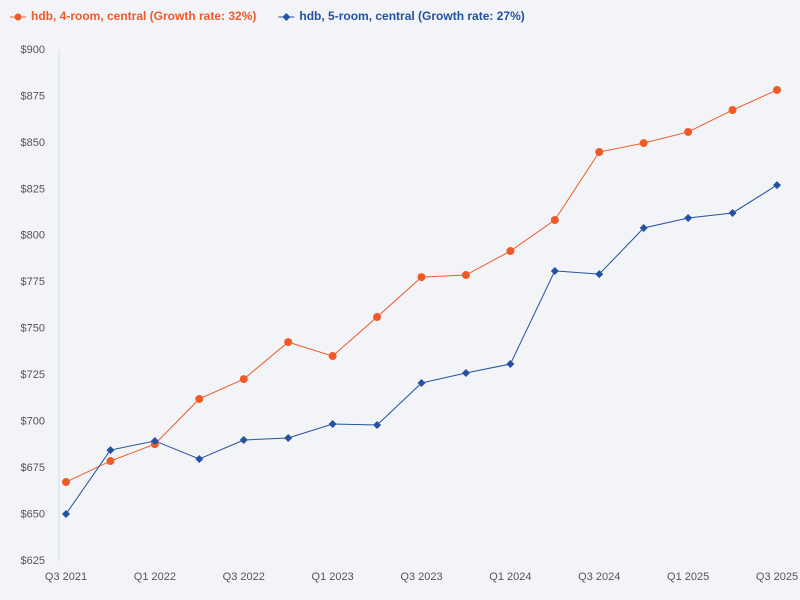  Describe the element at coordinates (33, 514) in the screenshot. I see `y-tick-label: $650` at that location.